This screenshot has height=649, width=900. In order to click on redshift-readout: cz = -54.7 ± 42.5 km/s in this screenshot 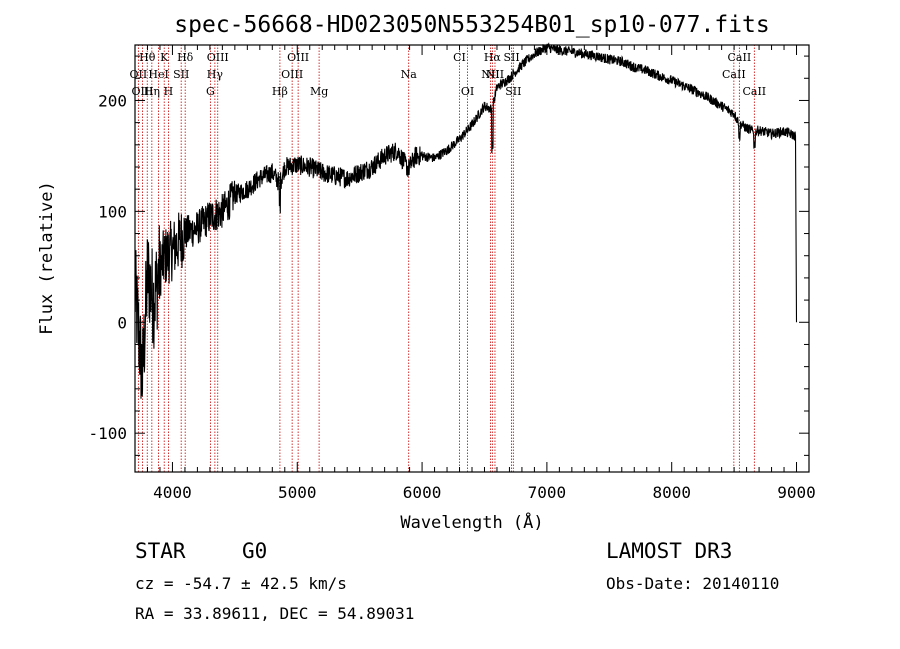, I will do `click(241, 583)`.